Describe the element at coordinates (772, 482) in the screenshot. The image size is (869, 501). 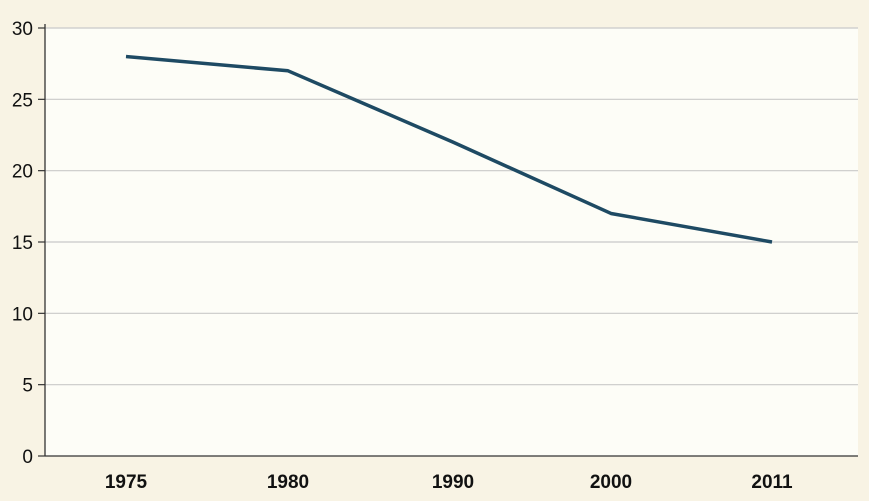
I see `x-tick-label: 2011` at that location.